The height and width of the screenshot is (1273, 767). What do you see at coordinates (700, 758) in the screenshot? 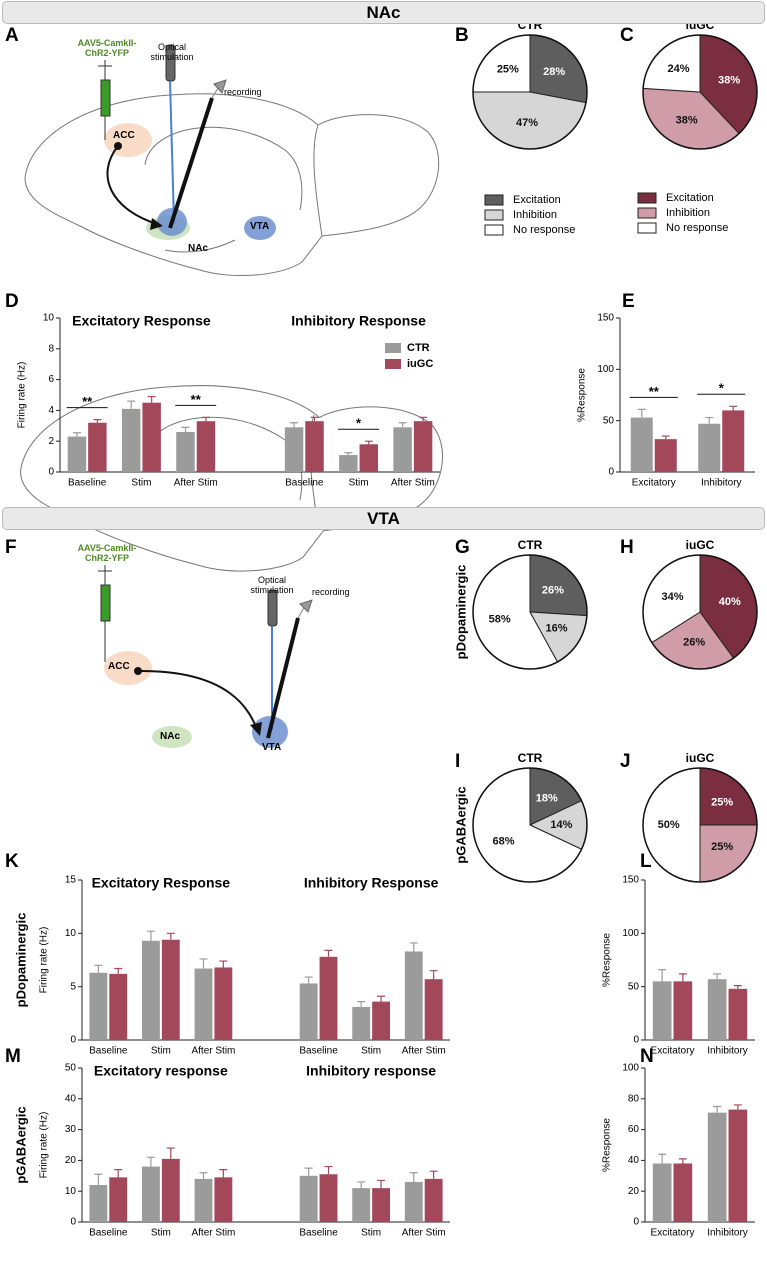
I see `pie-title: iuGC` at bounding box center [700, 758].